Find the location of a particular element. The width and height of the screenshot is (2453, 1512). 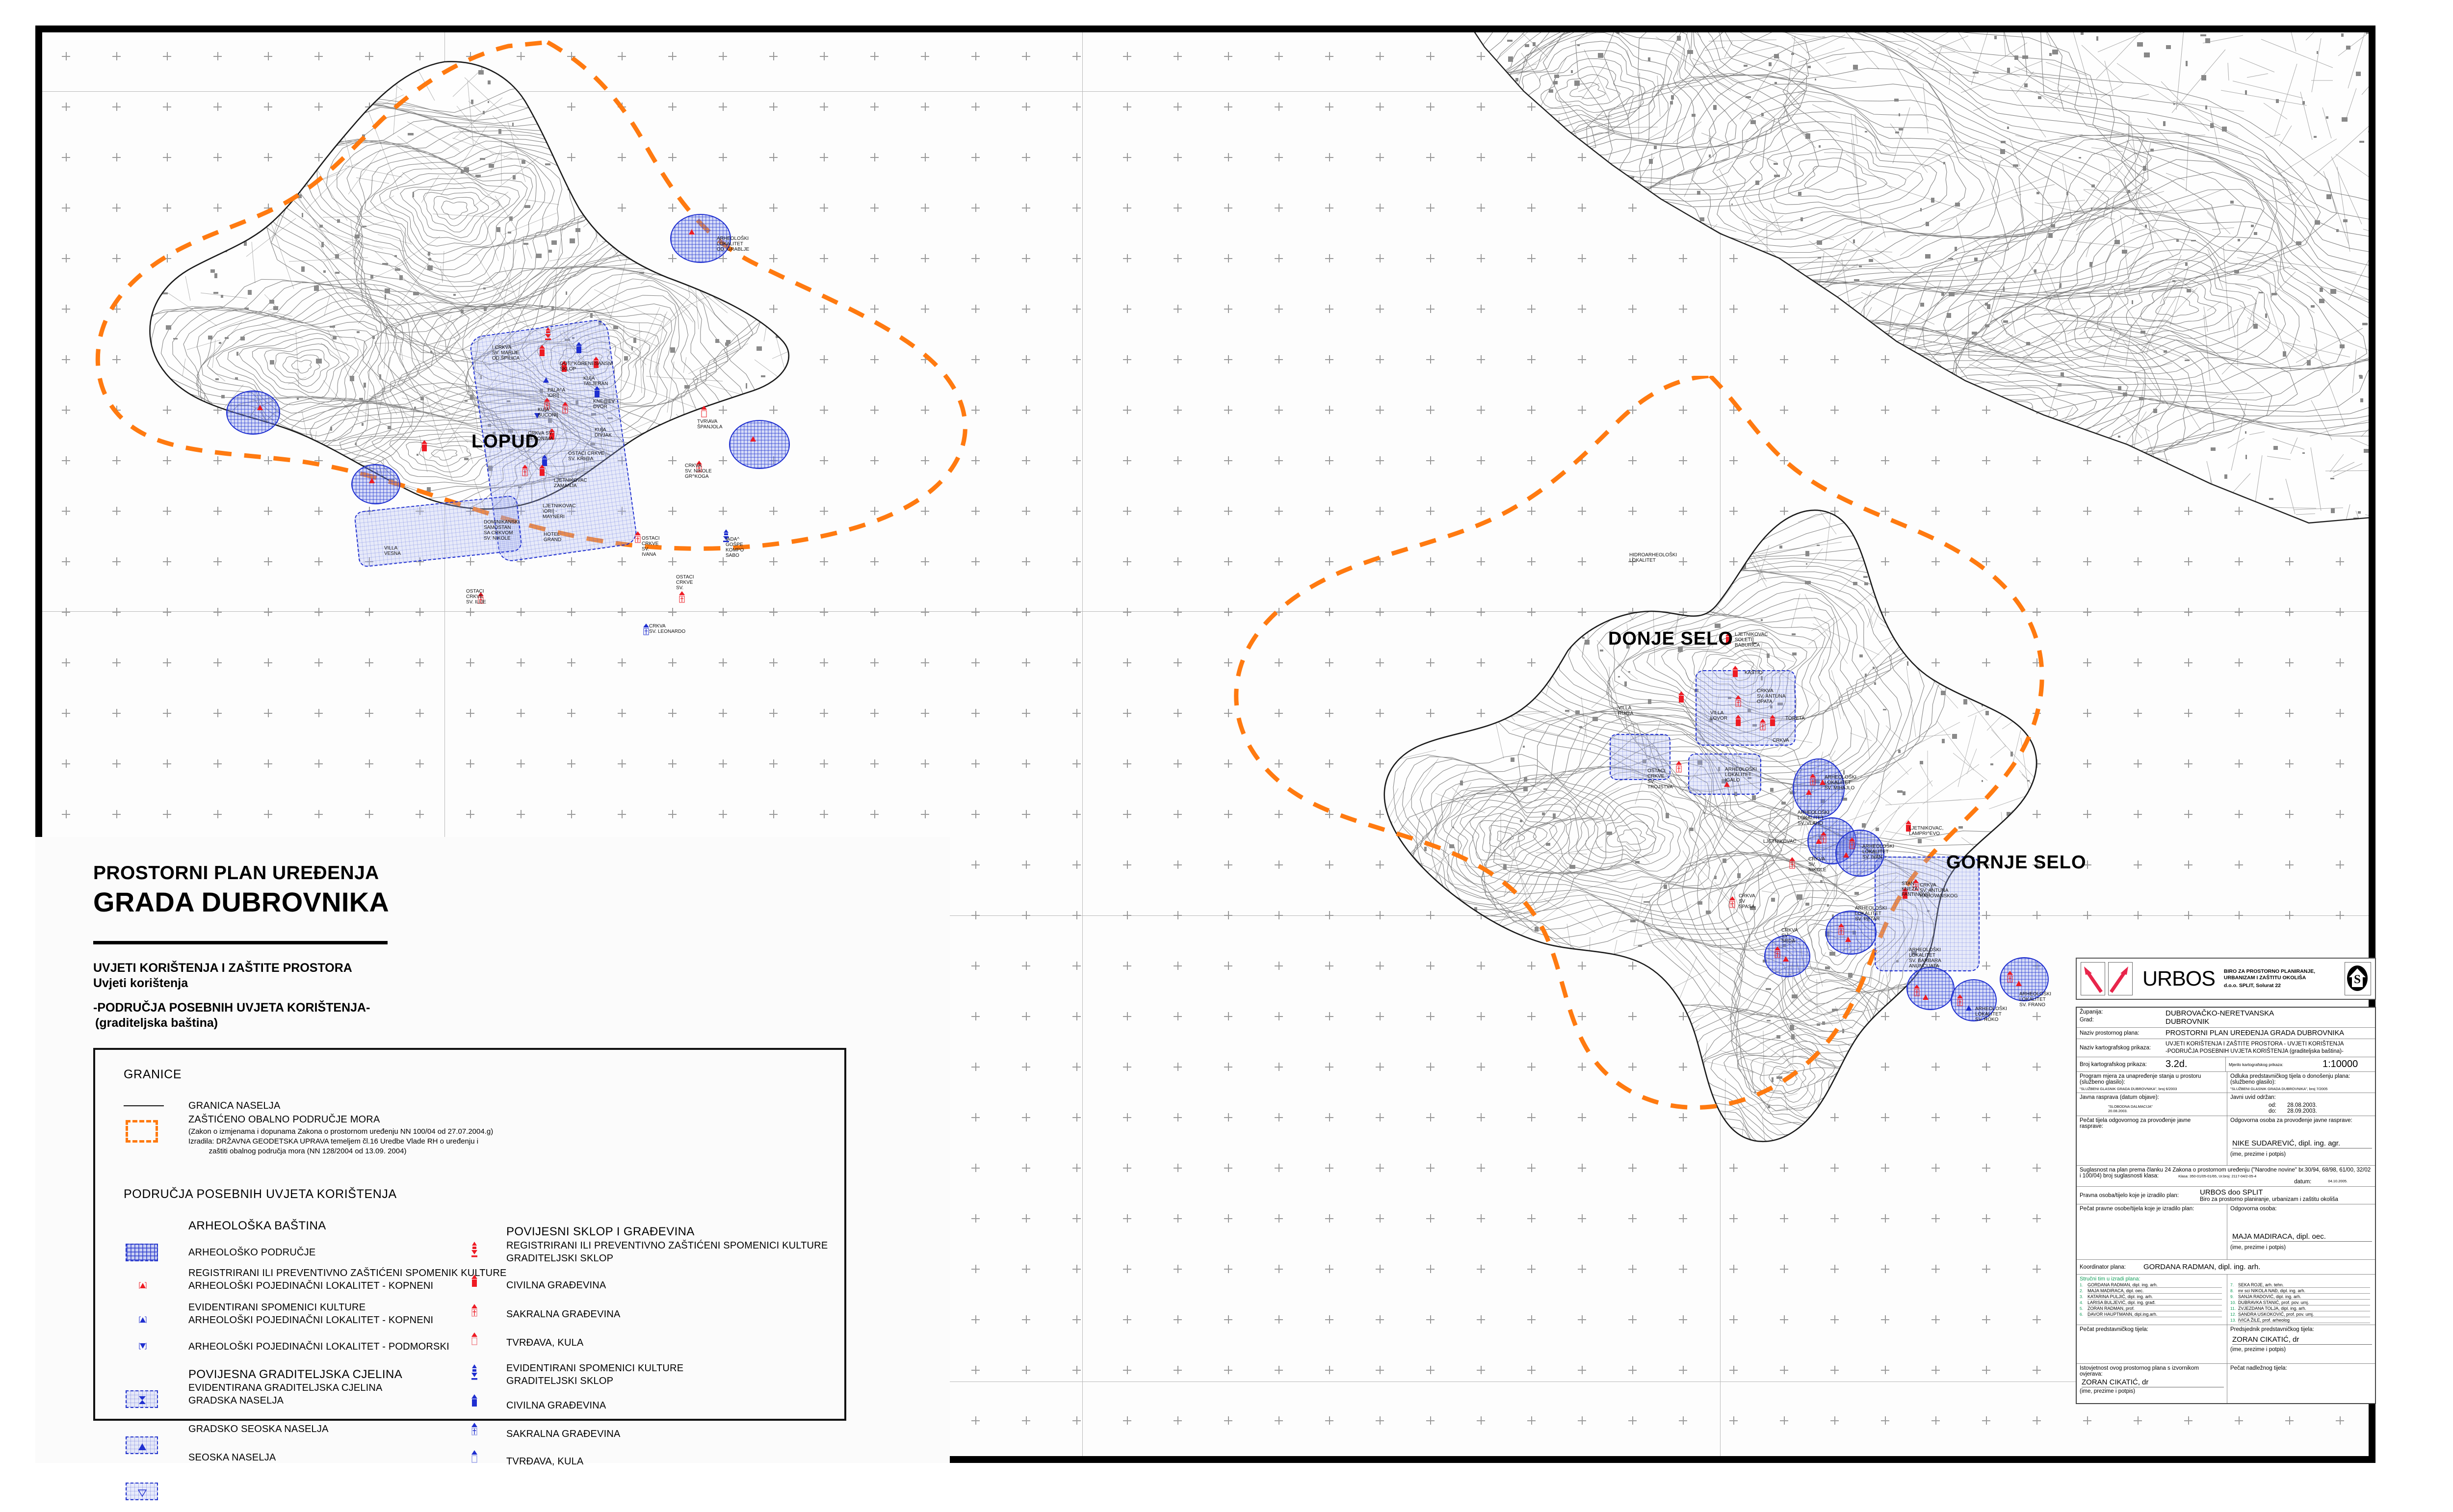

legend-gradsko-seoska-naselja: GRADSKO SEOSKA NASELJA is located at coordinates (258, 1429).